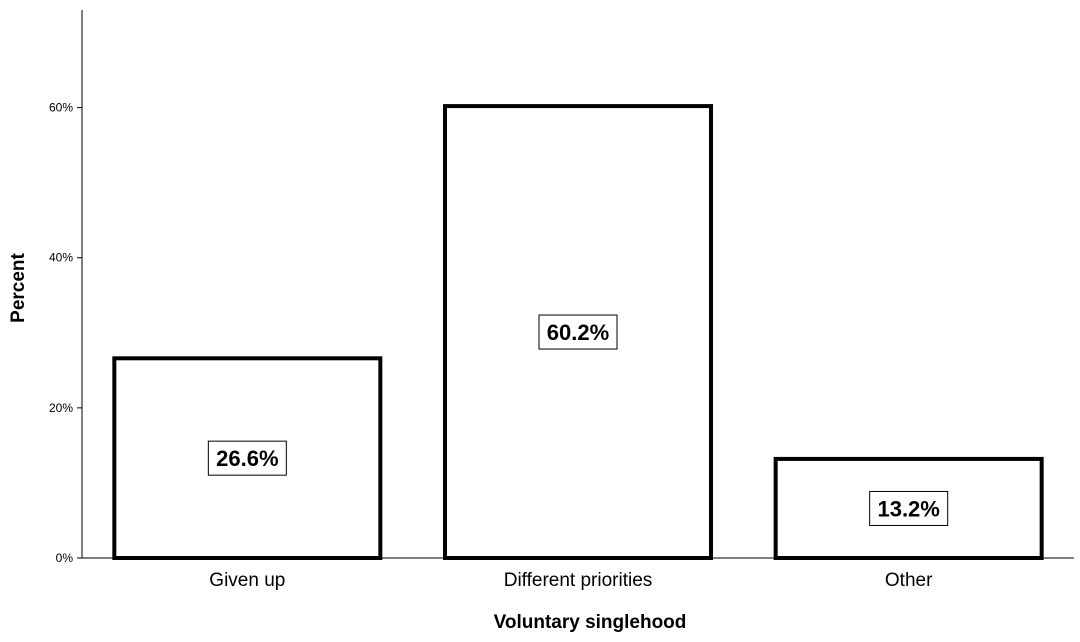  What do you see at coordinates (61, 258) in the screenshot?
I see `y-tick-label: 40%` at bounding box center [61, 258].